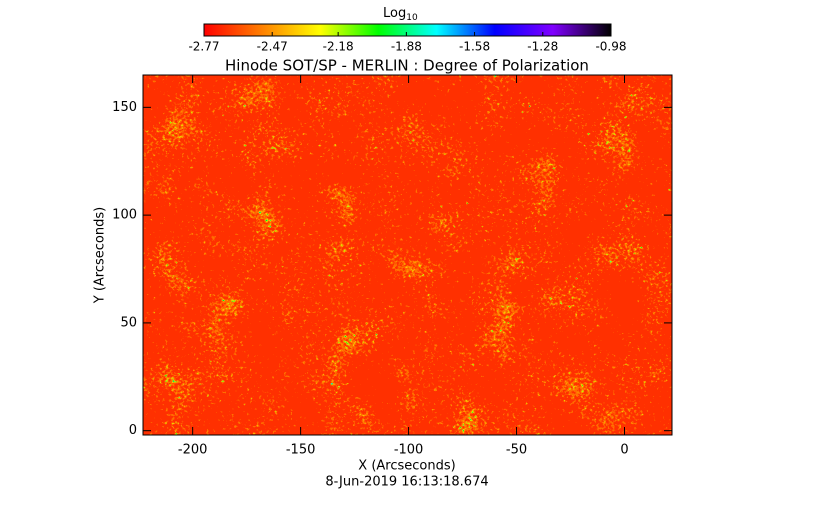 This screenshot has width=815, height=512. Describe the element at coordinates (409, 450) in the screenshot. I see `x-tick-label: -100` at that location.